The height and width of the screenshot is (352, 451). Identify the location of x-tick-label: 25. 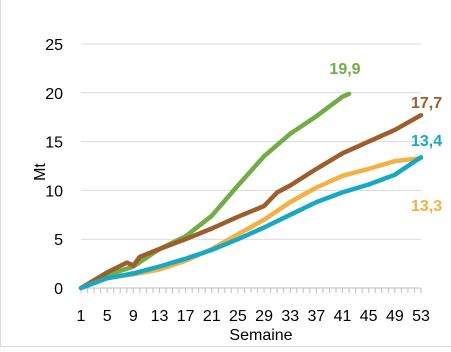
(238, 316).